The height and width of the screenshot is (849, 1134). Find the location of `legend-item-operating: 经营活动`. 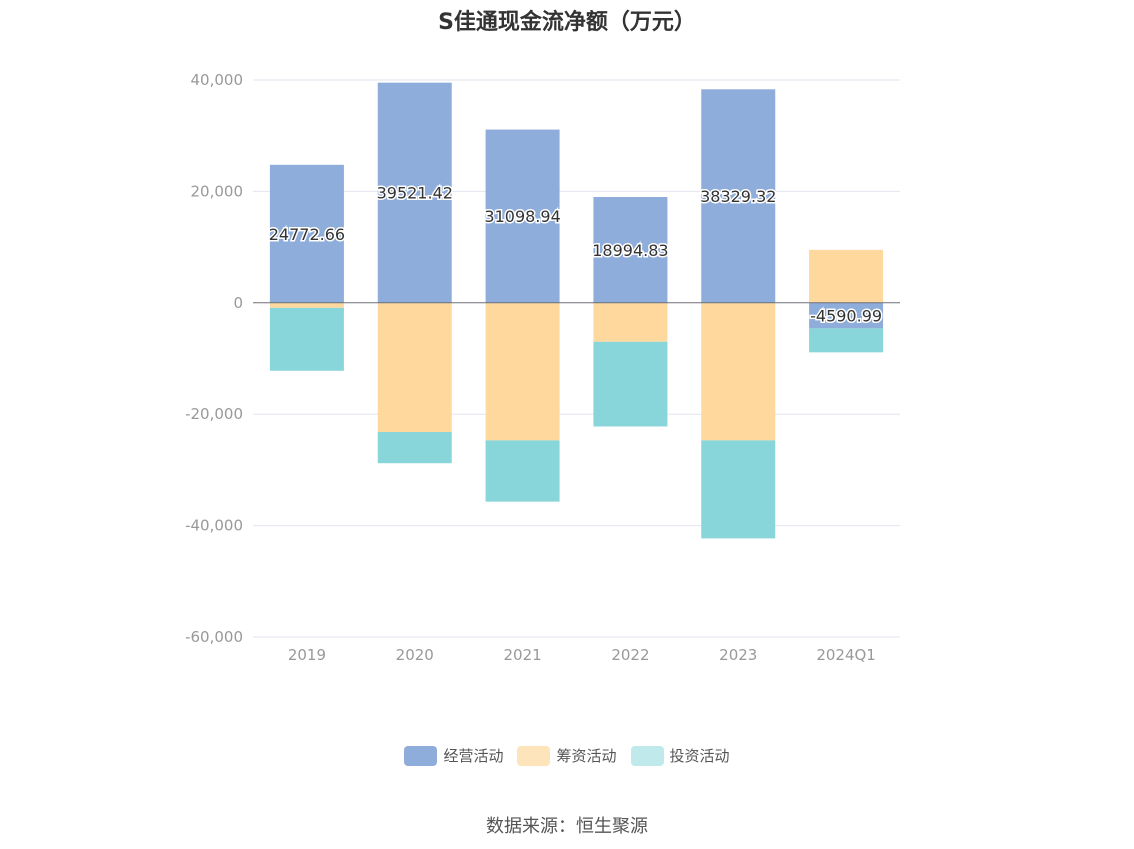

legend-item-operating: 经营活动 is located at coordinates (453, 755).